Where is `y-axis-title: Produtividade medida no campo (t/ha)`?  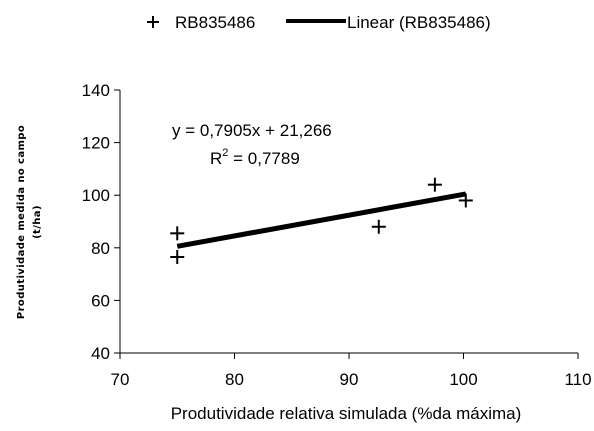
y-axis-title: Produtividade medida no campo (t/ha) is located at coordinates (29, 222).